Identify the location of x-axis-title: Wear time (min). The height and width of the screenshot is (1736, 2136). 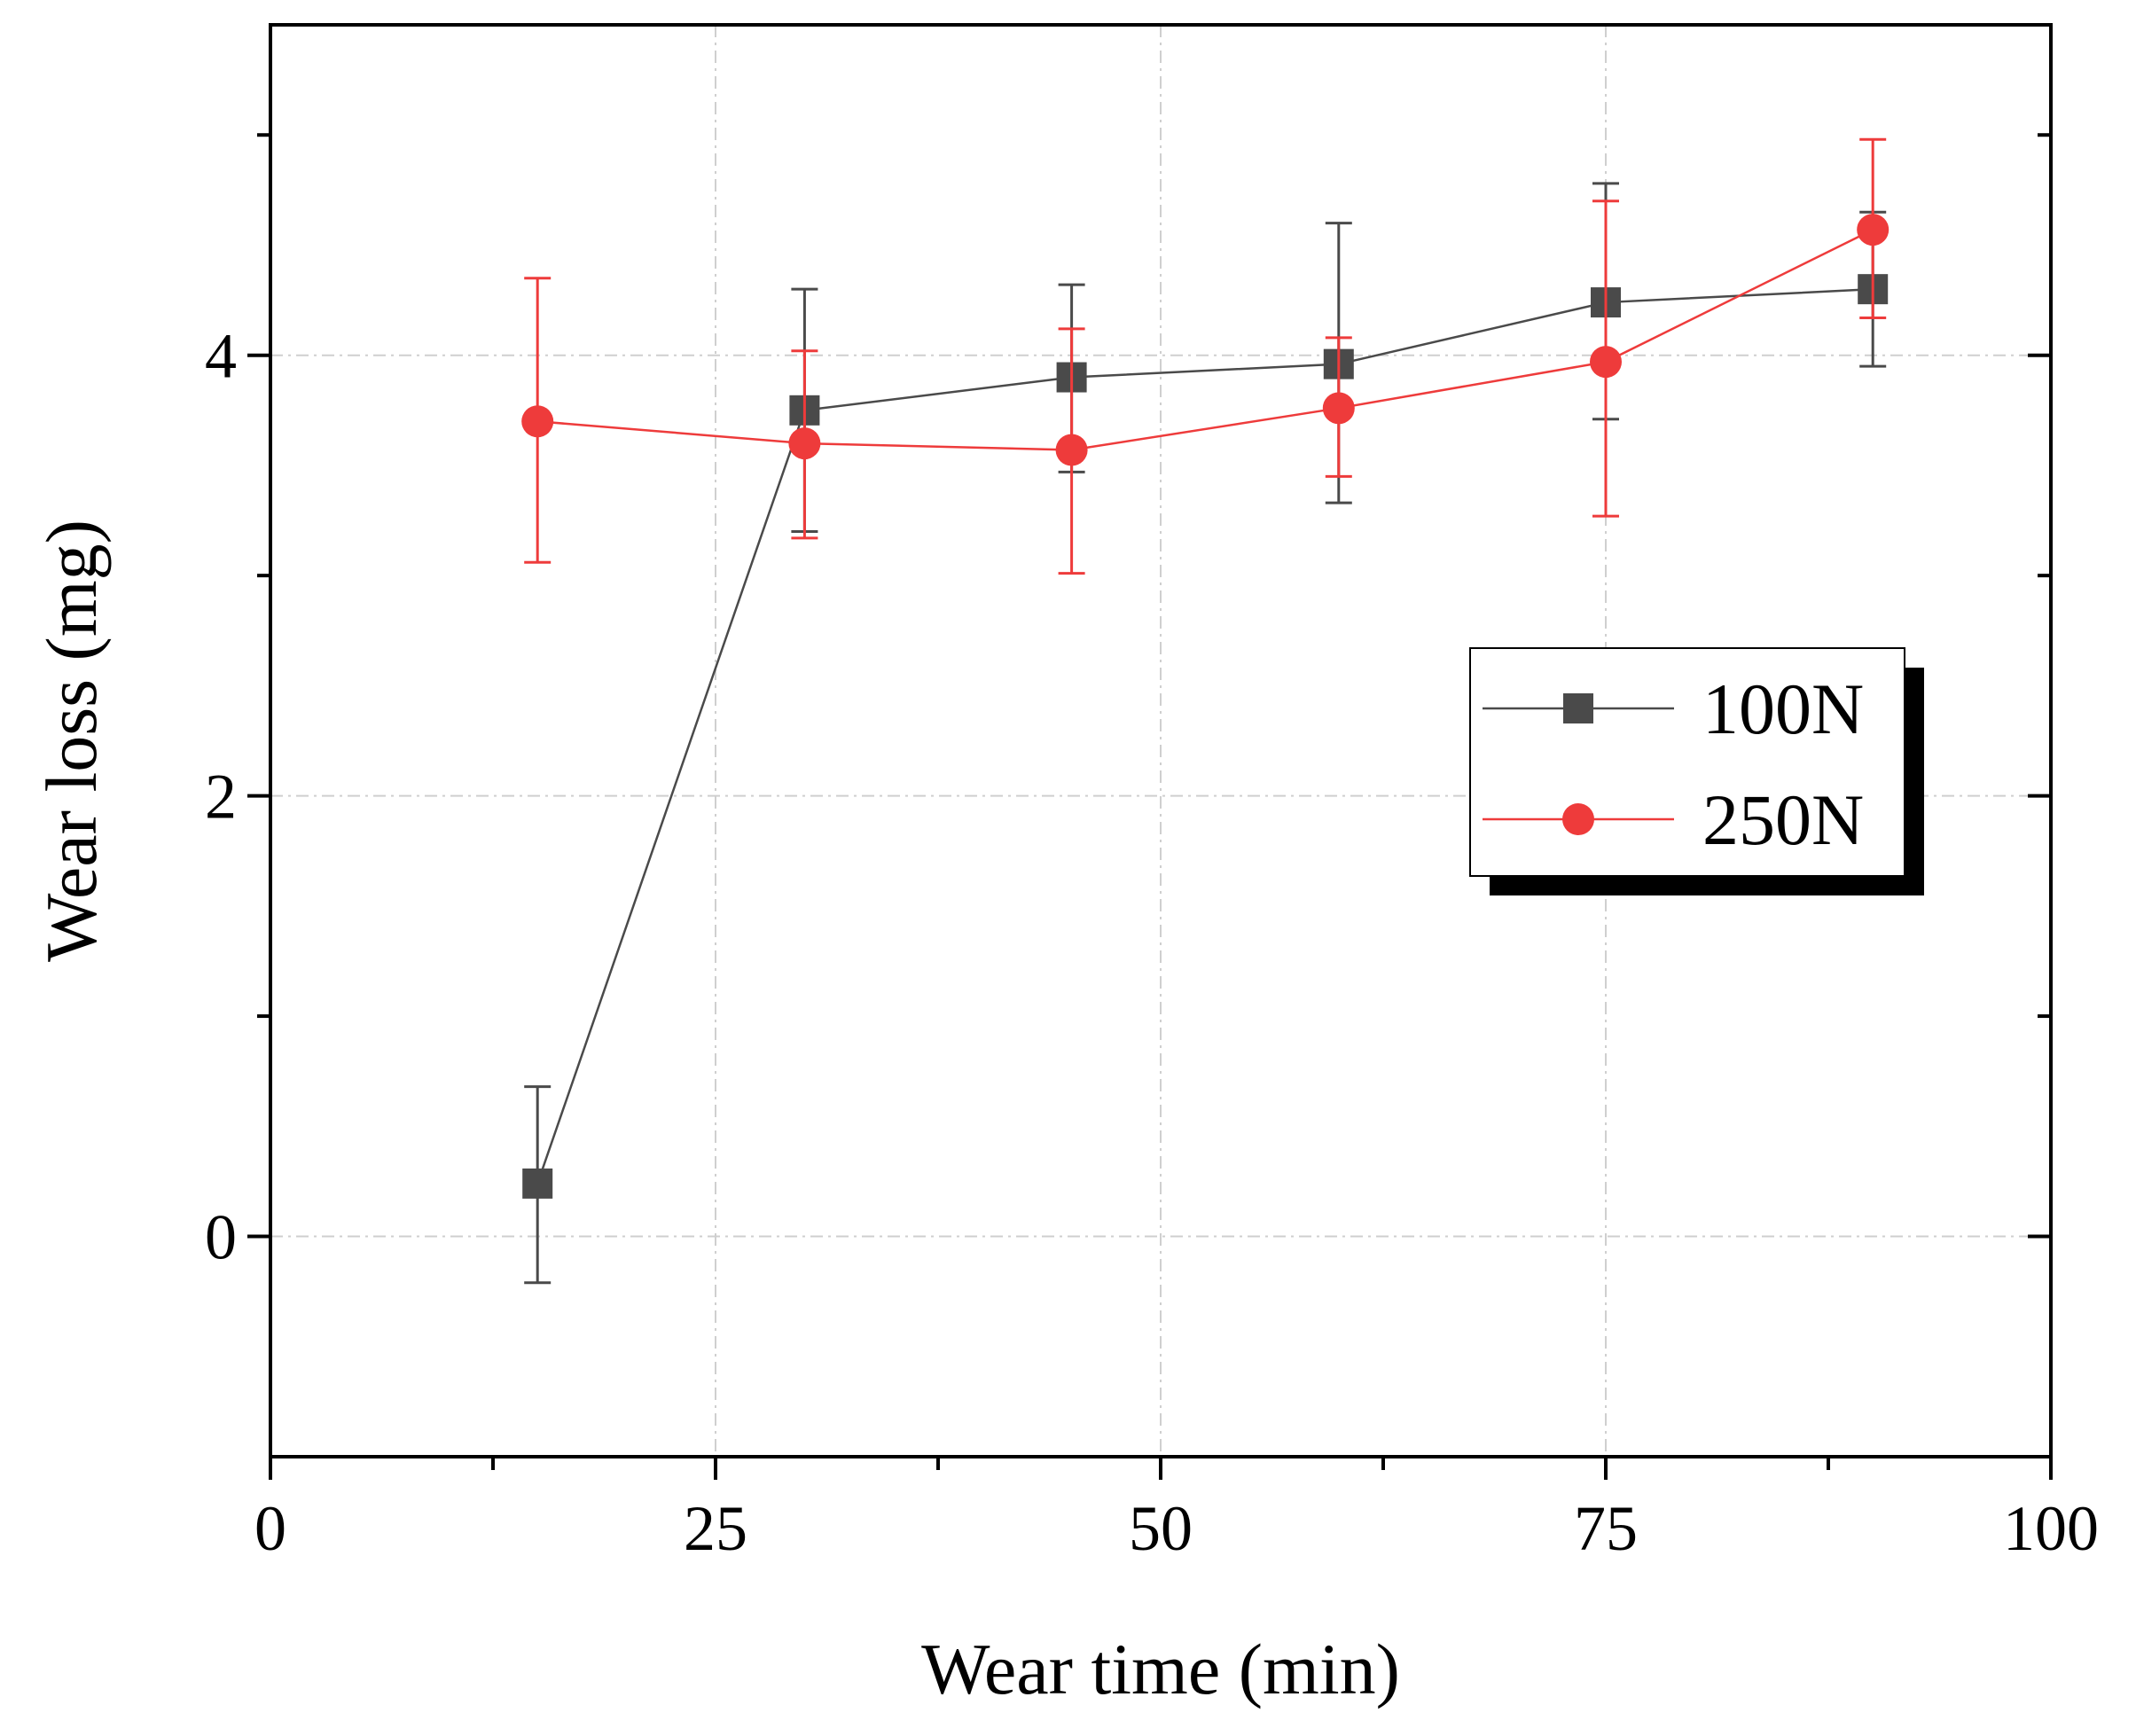
(1160, 1669).